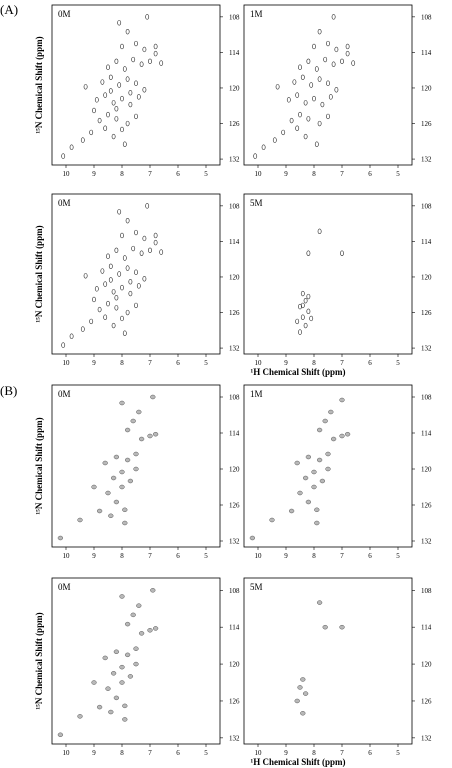  What do you see at coordinates (298, 372) in the screenshot?
I see `x-axis-label: ¹H Chemical Shift (ppm)` at bounding box center [298, 372].